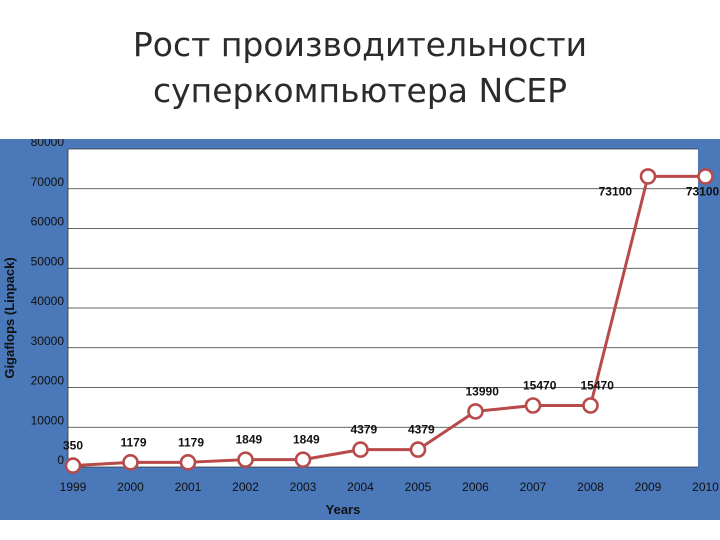 This screenshot has height=540, width=720. What do you see at coordinates (245, 487) in the screenshot?
I see `x-tick-label: 2002` at bounding box center [245, 487].